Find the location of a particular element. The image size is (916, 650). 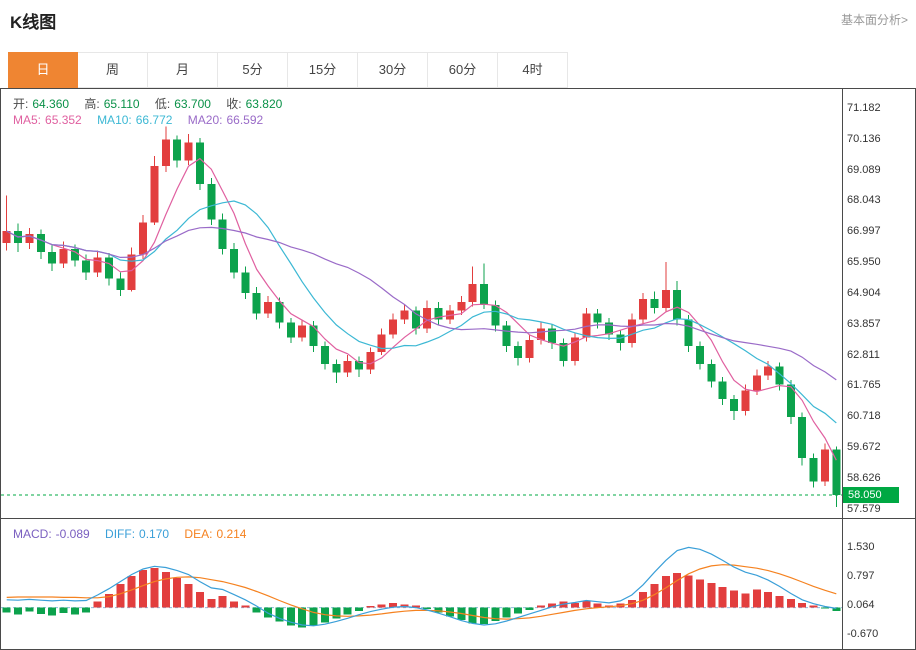

price-axis-label: 71.182 is located at coordinates (864, 107).